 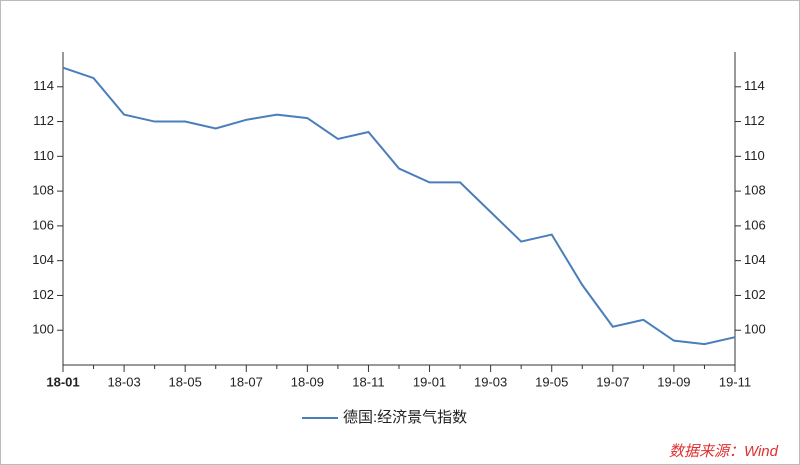 What do you see at coordinates (62, 381) in the screenshot?
I see `x-tick-label: 18-01` at bounding box center [62, 381].